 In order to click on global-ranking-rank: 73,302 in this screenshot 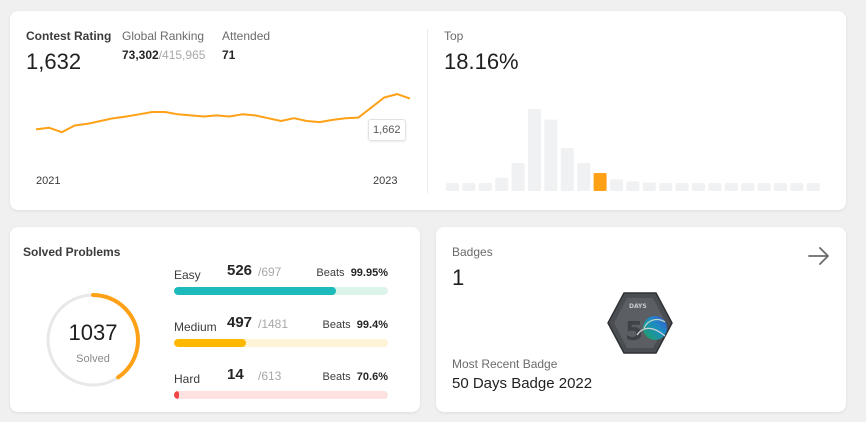, I will do `click(140, 55)`.